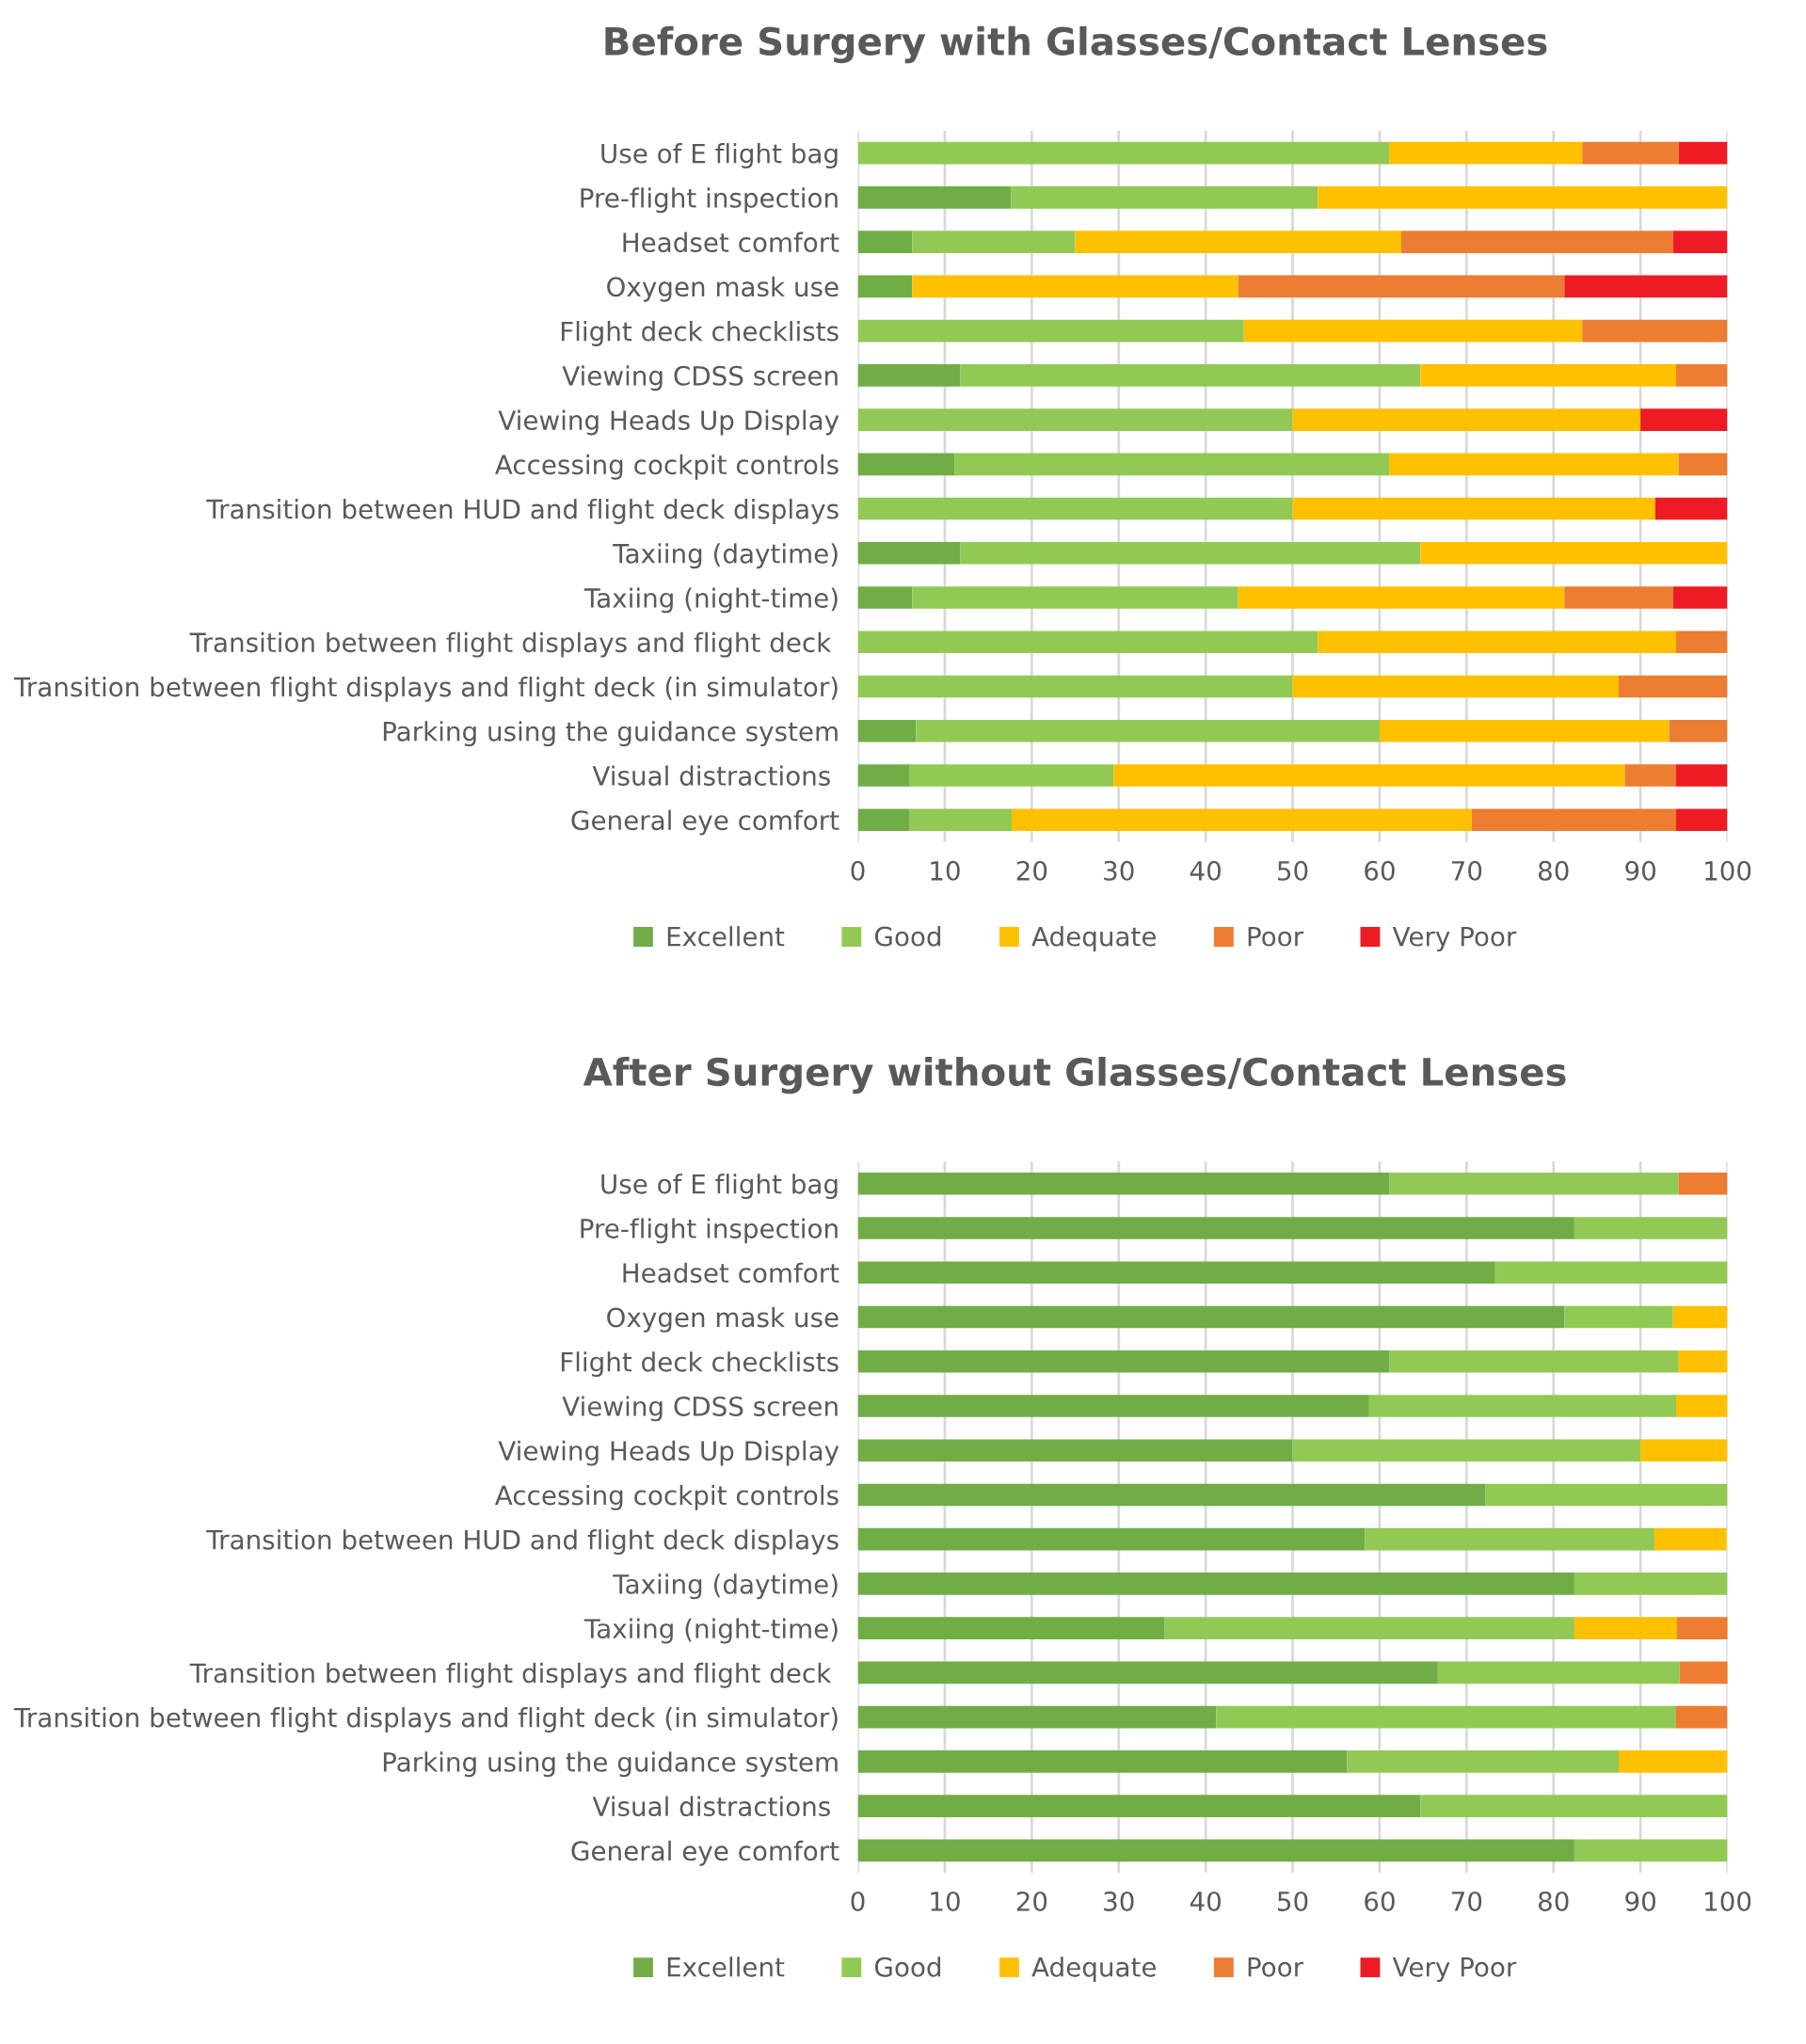 The width and height of the screenshot is (1806, 2044). What do you see at coordinates (522, 511) in the screenshot?
I see `y-tick-label: Transition between HUD and flight deck displays` at bounding box center [522, 511].